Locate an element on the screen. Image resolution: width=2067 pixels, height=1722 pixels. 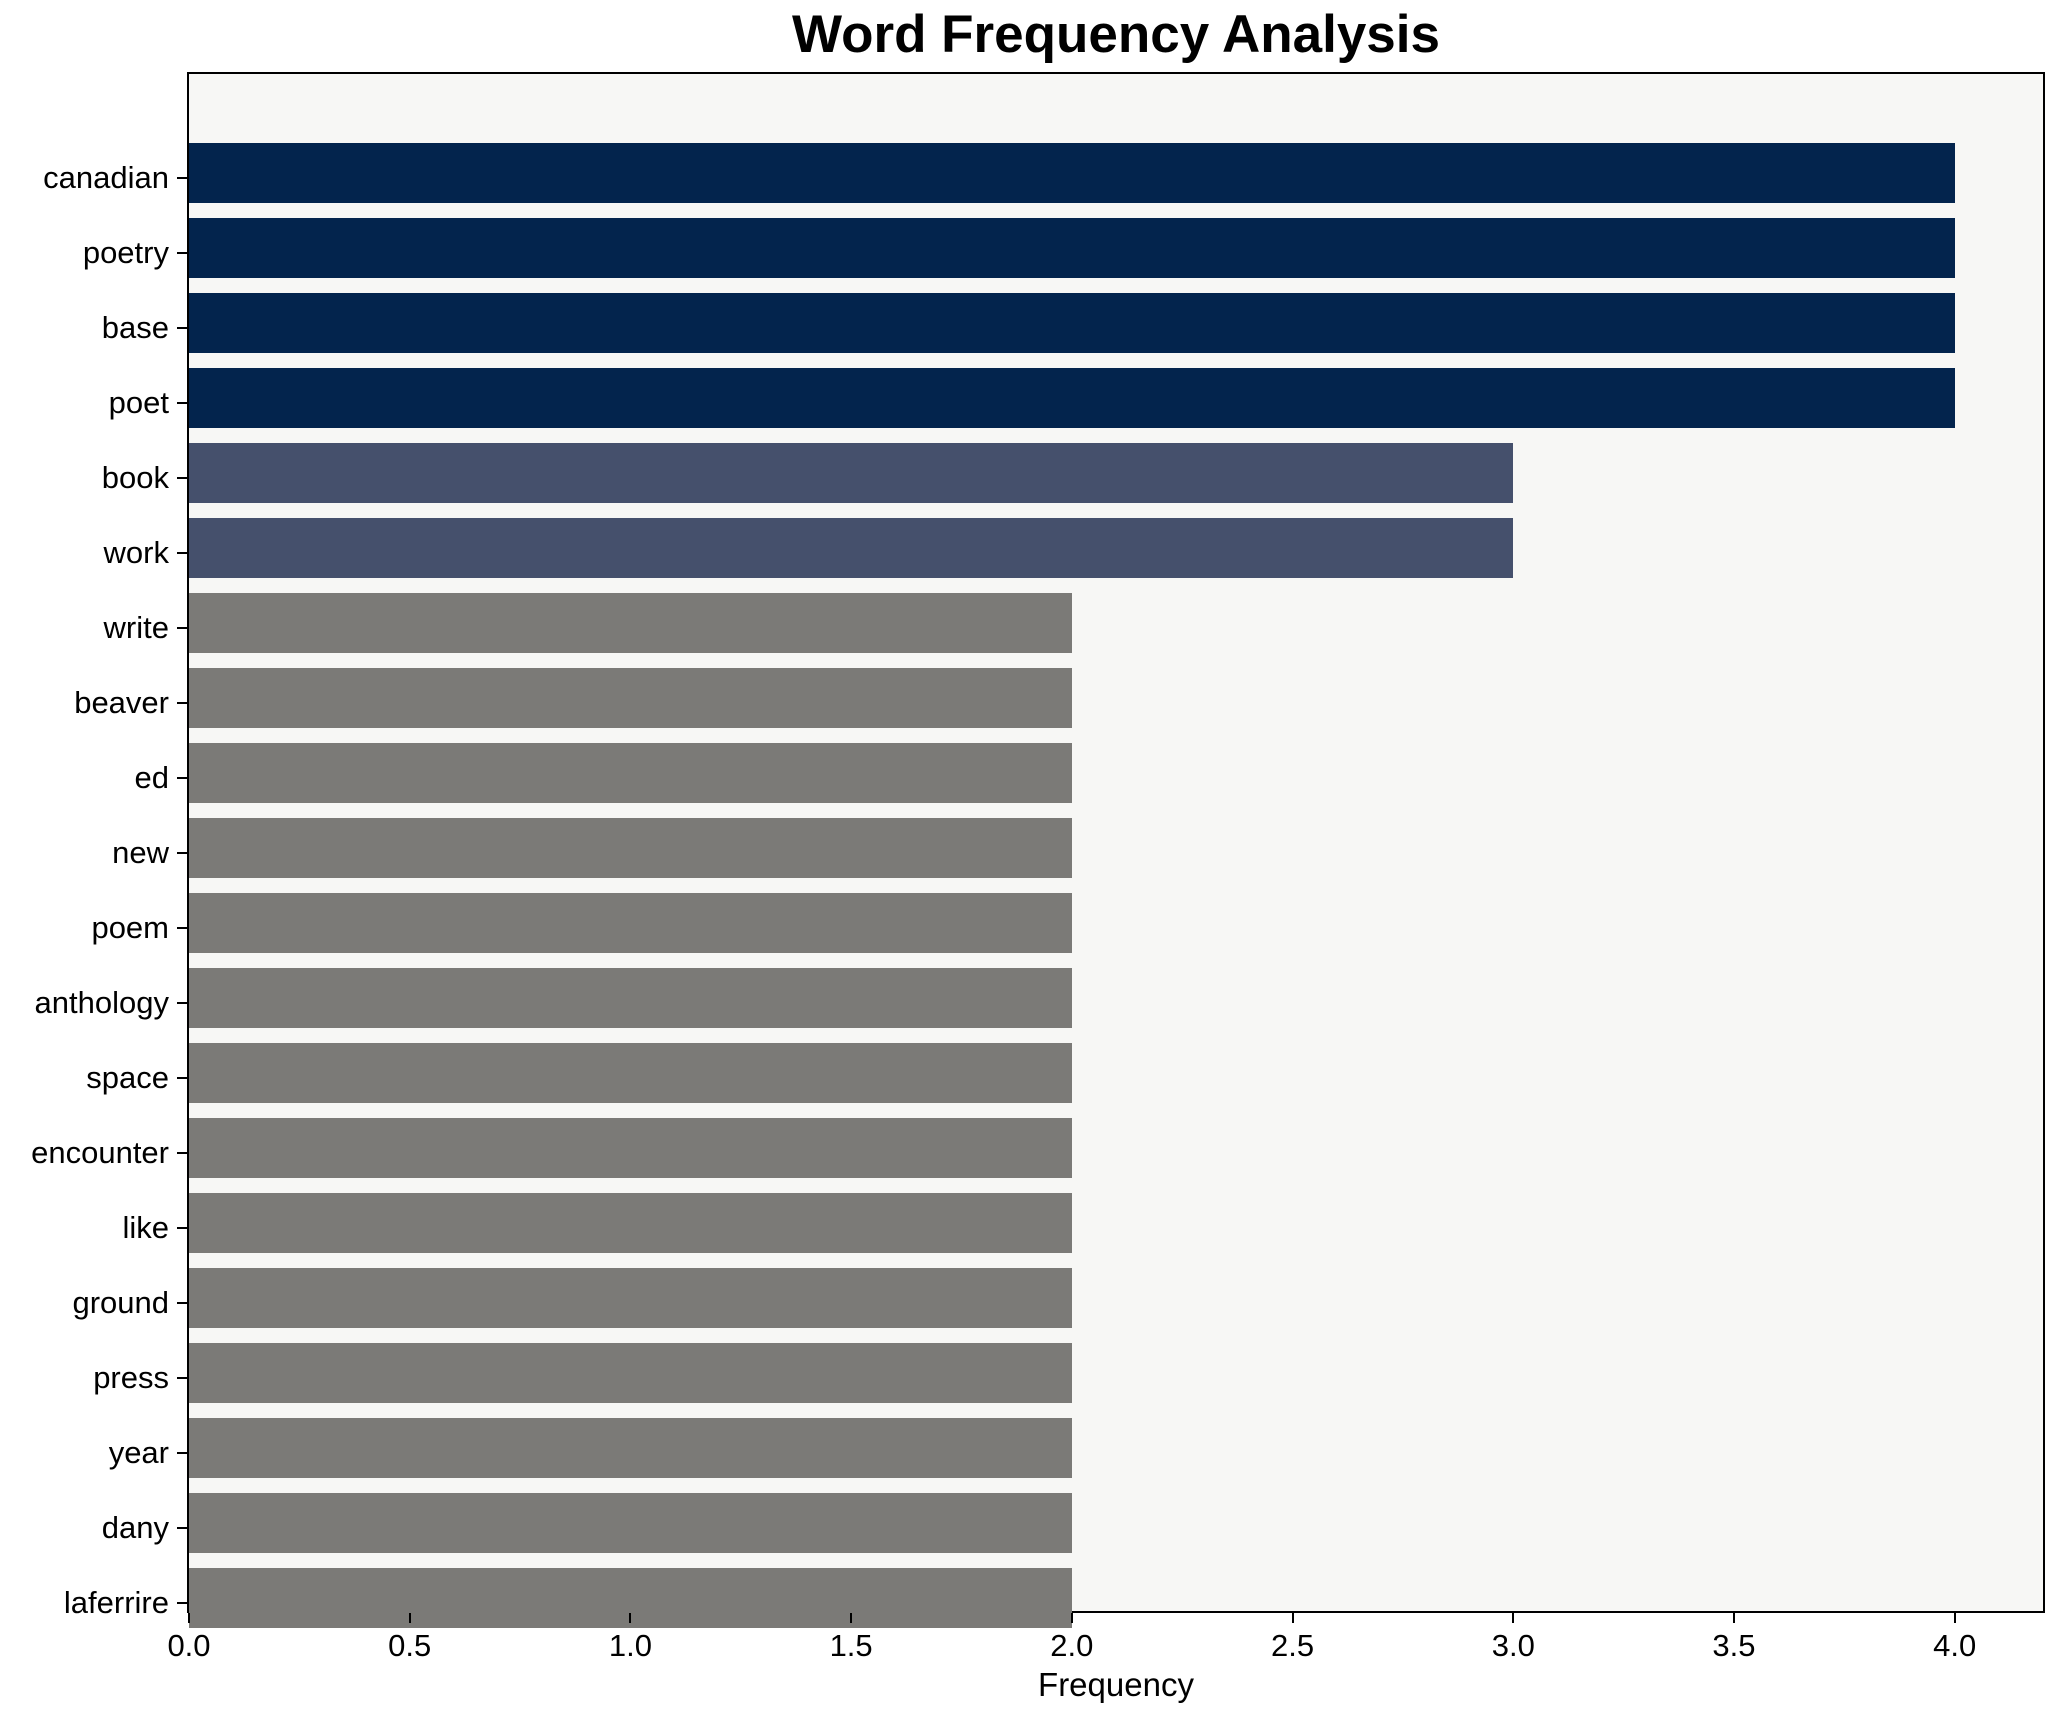
bar-row: ground is located at coordinates (1057, 1303).